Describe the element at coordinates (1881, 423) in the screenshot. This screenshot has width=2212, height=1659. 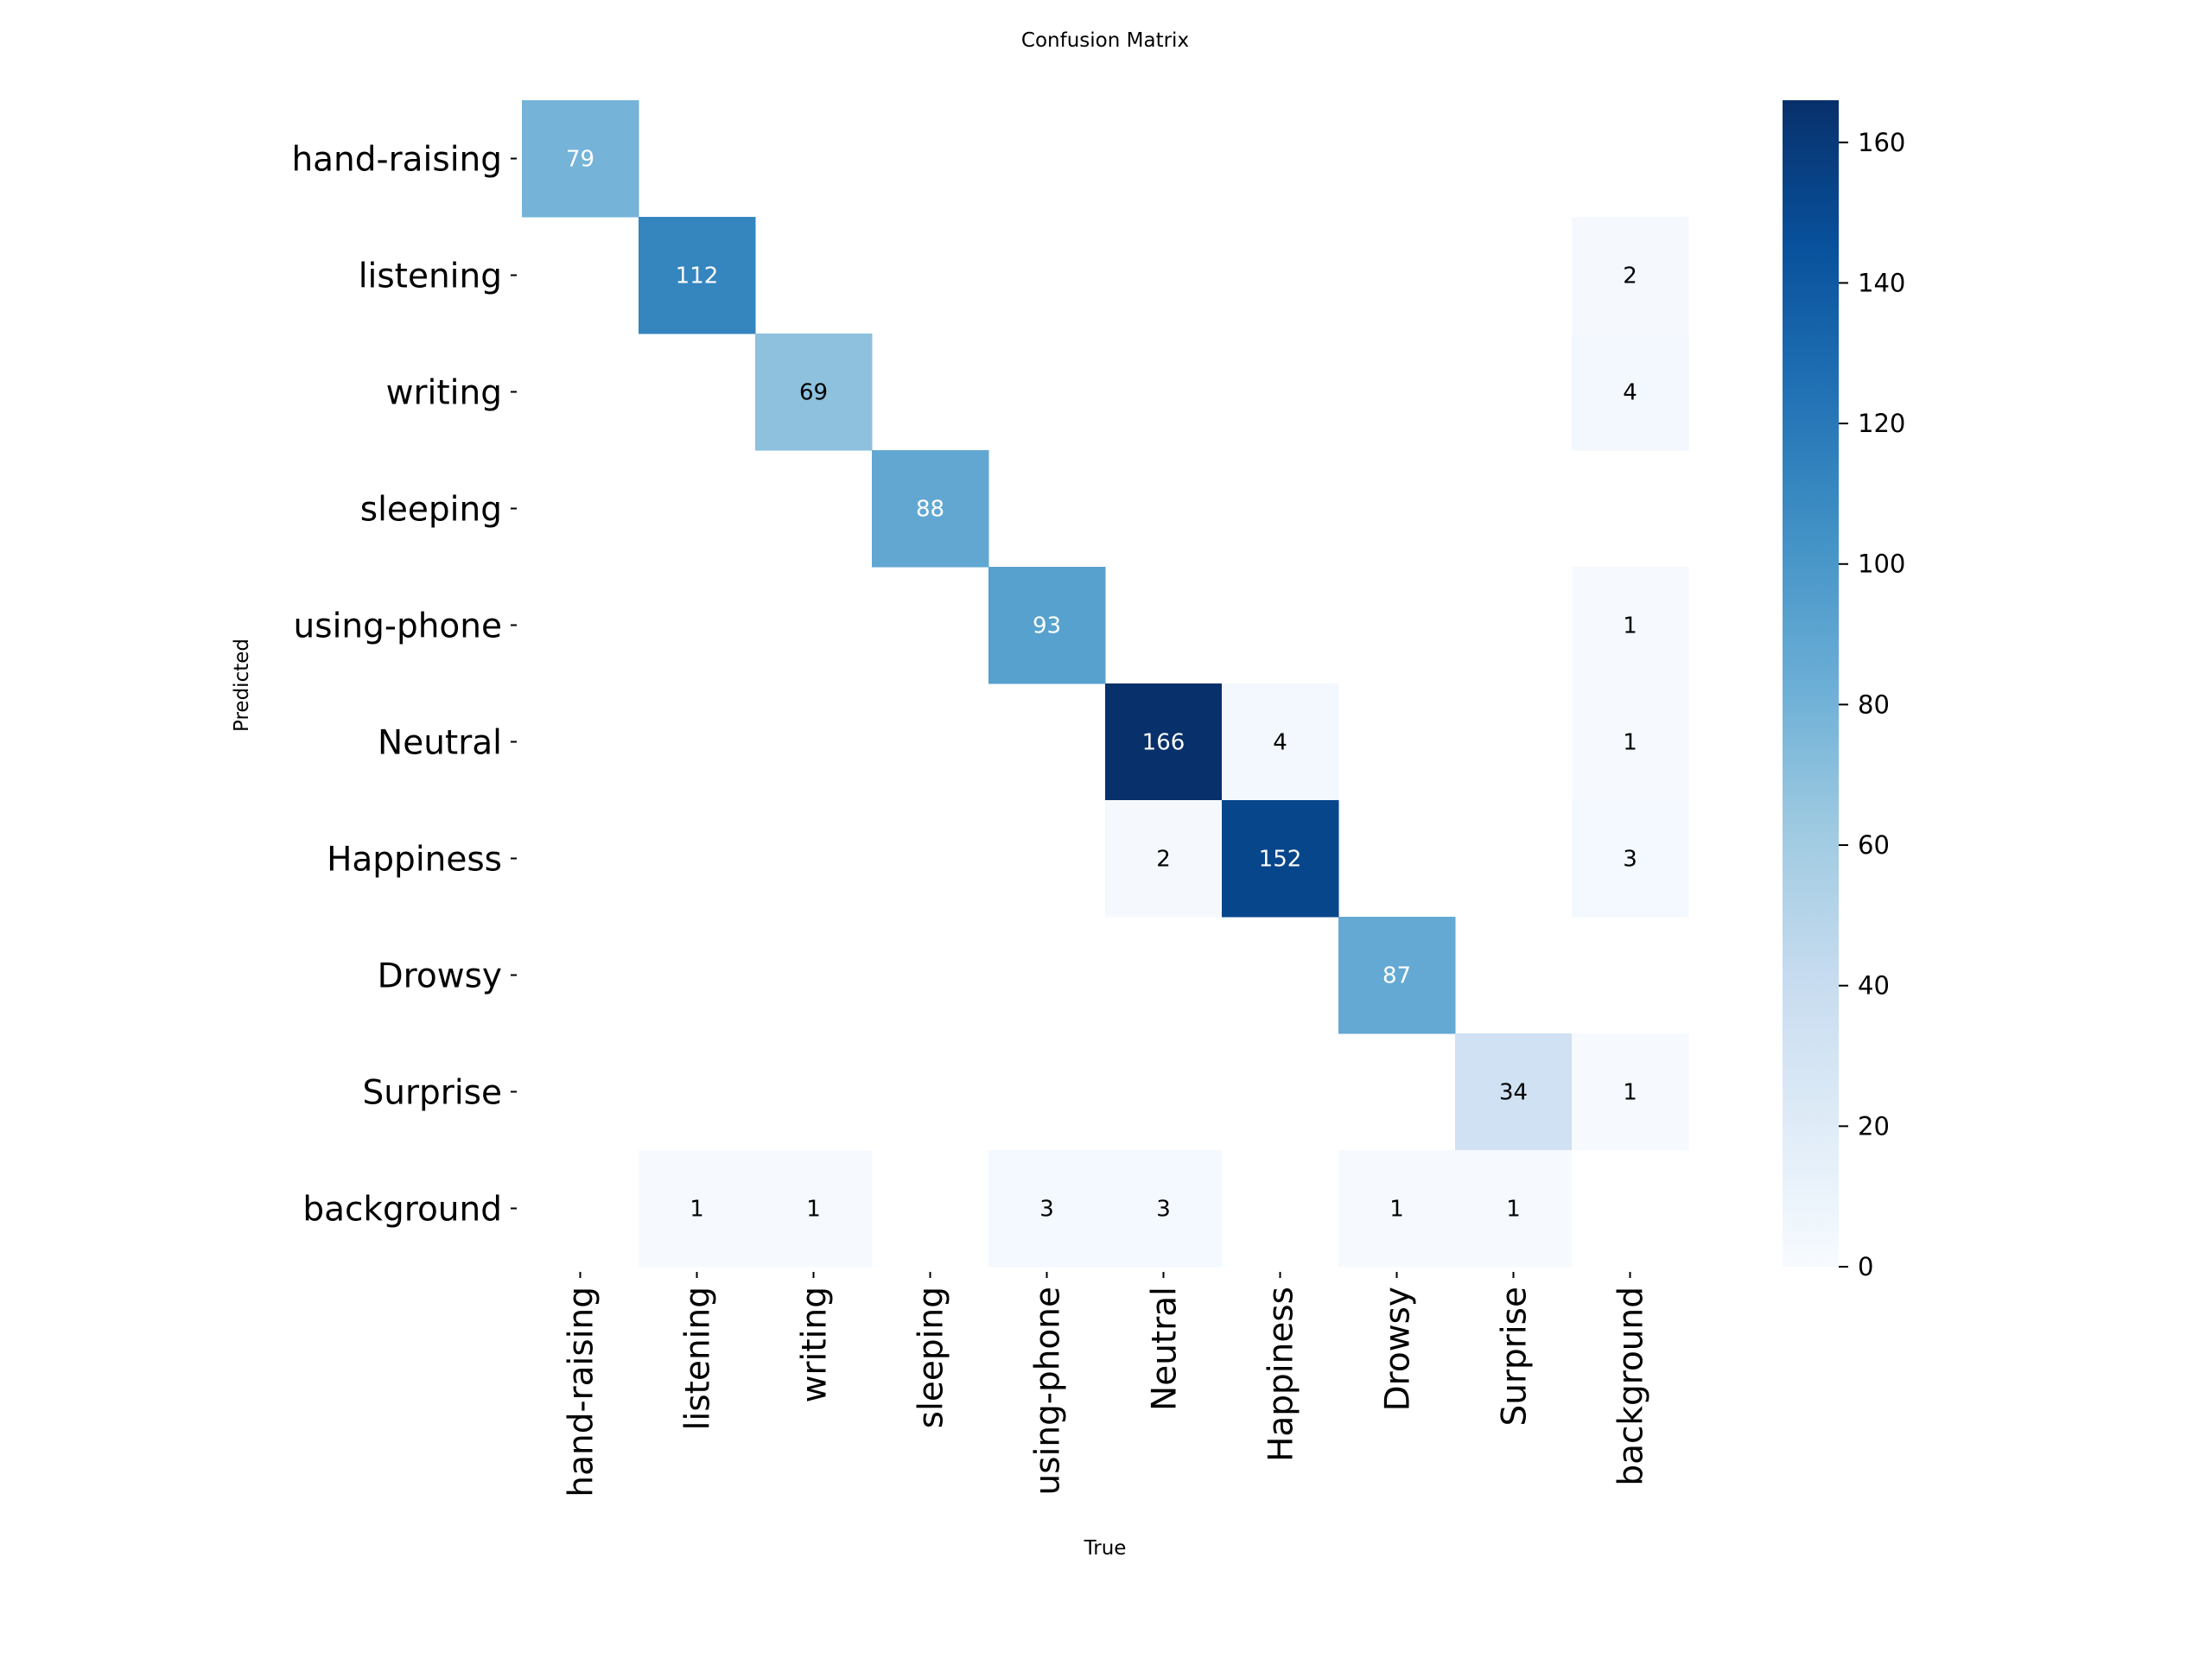
I see `colorbar-tick-label: 120` at that location.